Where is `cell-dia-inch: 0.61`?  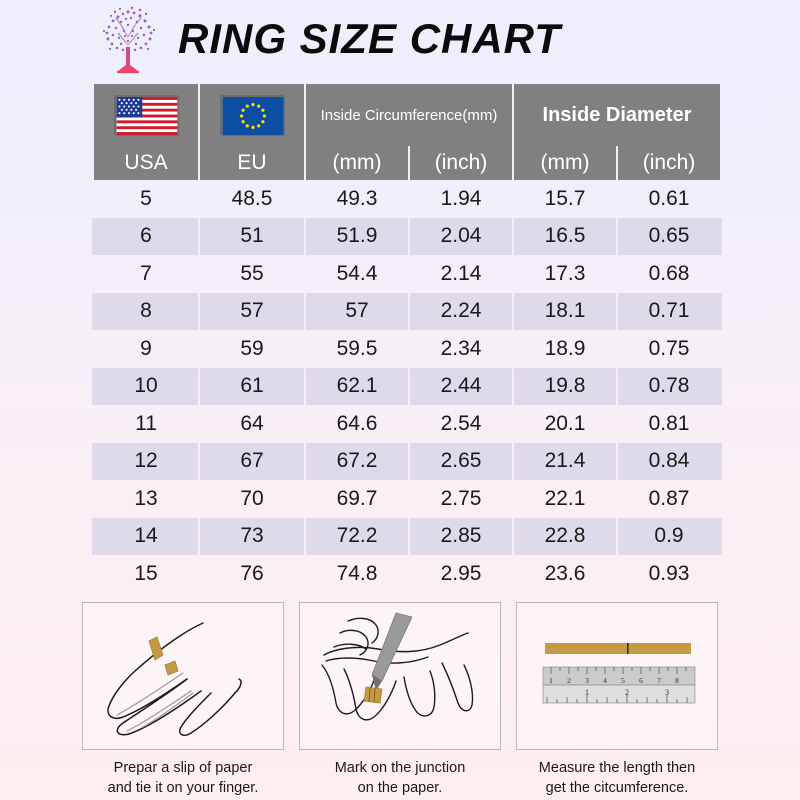 cell-dia-inch: 0.61 is located at coordinates (669, 198).